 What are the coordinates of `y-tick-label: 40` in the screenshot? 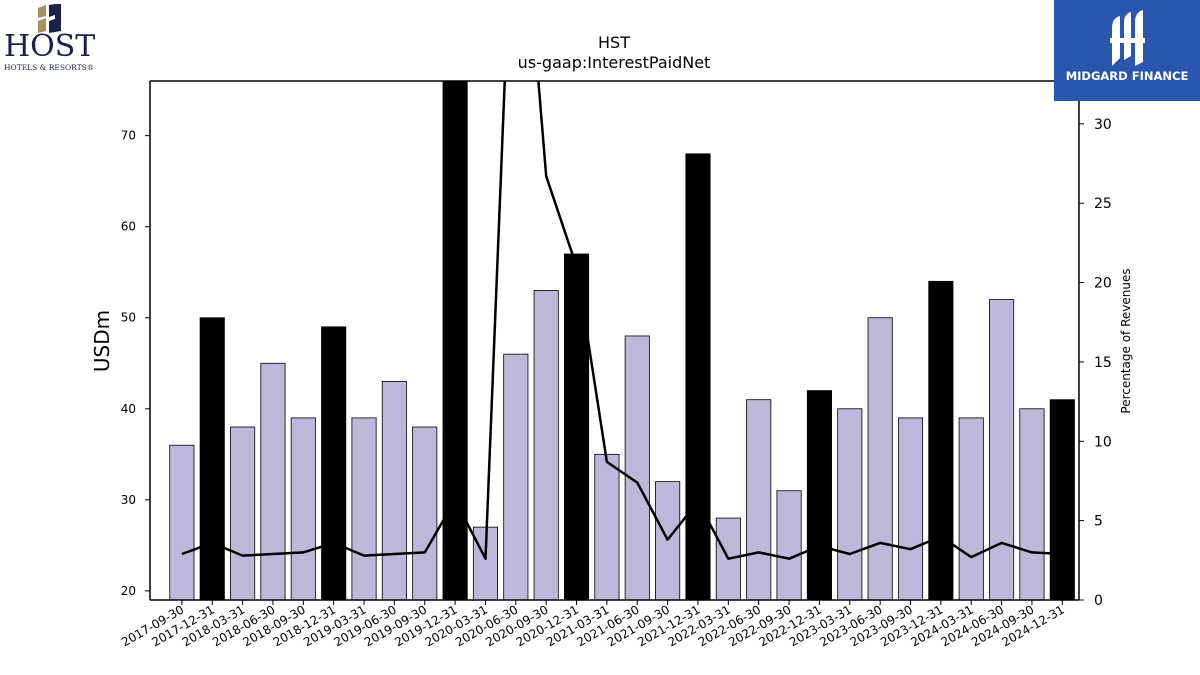 It's located at (128, 409).